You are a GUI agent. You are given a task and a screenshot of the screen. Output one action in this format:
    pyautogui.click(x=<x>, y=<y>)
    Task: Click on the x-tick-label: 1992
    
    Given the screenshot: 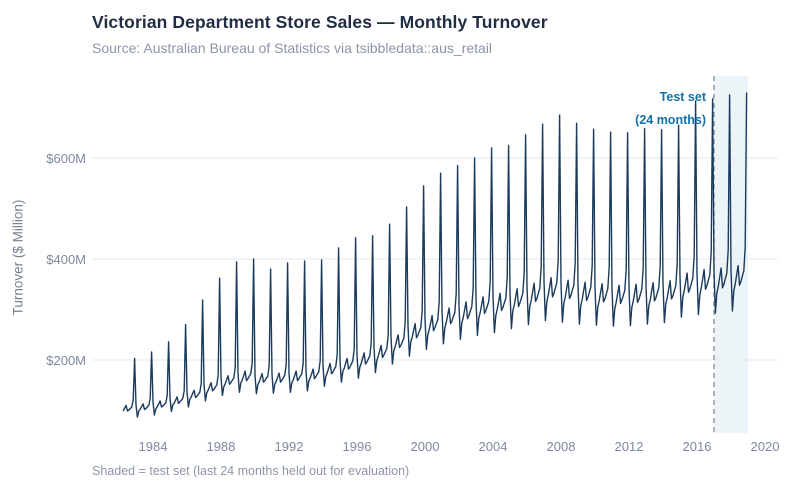 What is the action you would take?
    pyautogui.click(x=289, y=446)
    